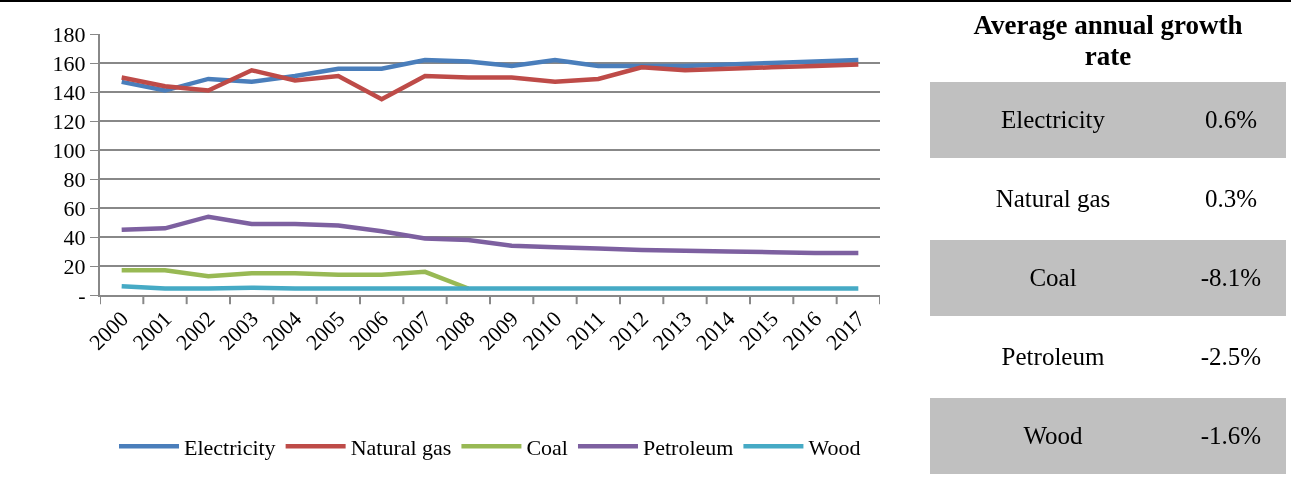  What do you see at coordinates (834, 447) in the screenshot?
I see `legend-label: Wood` at bounding box center [834, 447].